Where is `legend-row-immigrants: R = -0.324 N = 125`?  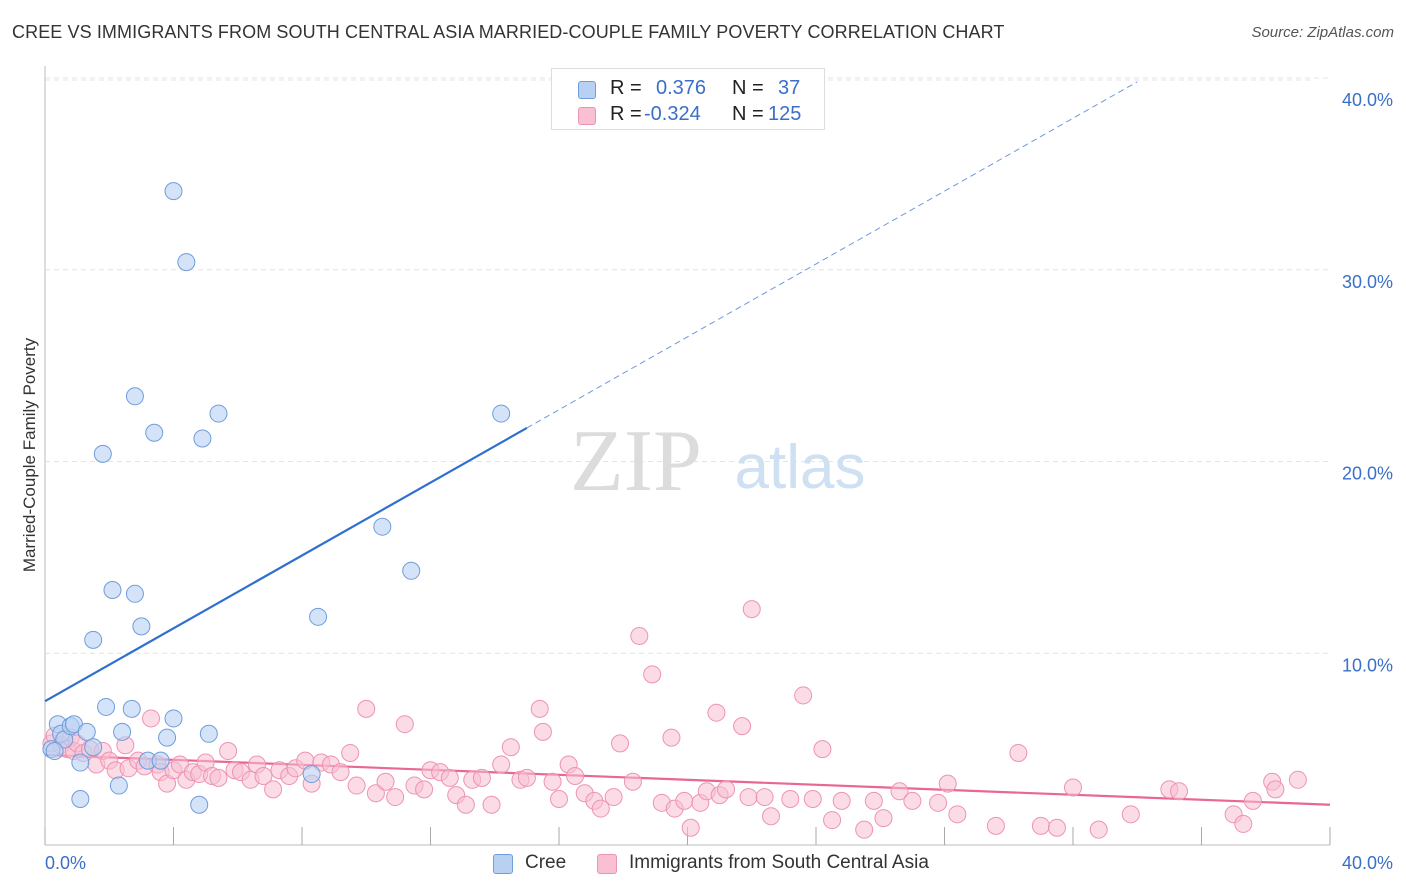 legend-row-immigrants: R = -0.324 N = 125 is located at coordinates (688, 115).